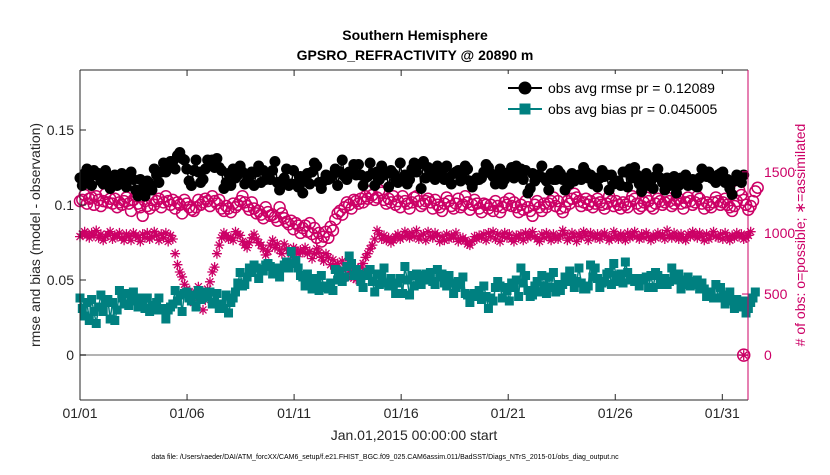 The image size is (830, 475). Describe the element at coordinates (631, 88) in the screenshot. I see `legend-rmse-label: obs avg rmse pr = 0.12089` at that location.